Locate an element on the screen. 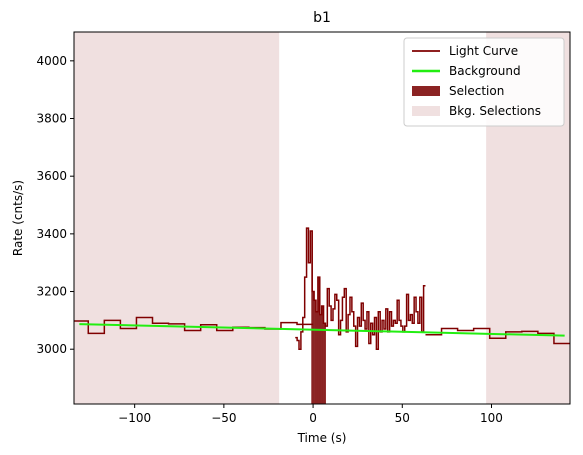 This screenshot has height=455, width=583. legend-box is located at coordinates (484, 82).